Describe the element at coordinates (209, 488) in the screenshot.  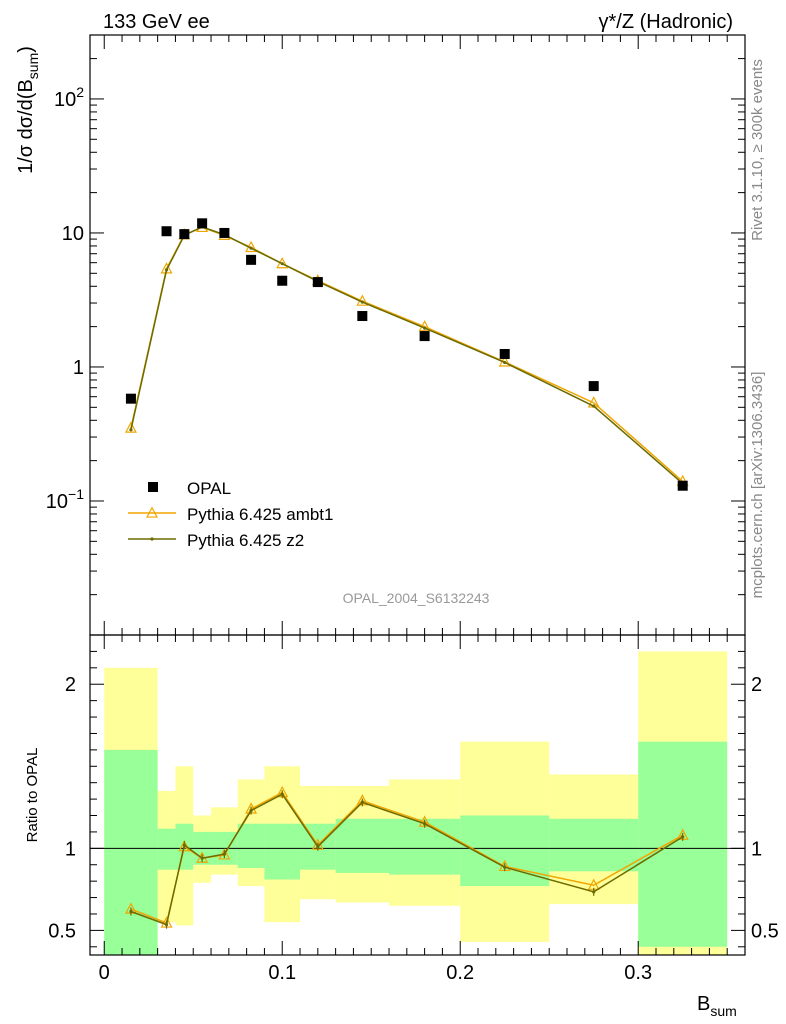
I see `legend-opal-label: OPAL` at that location.